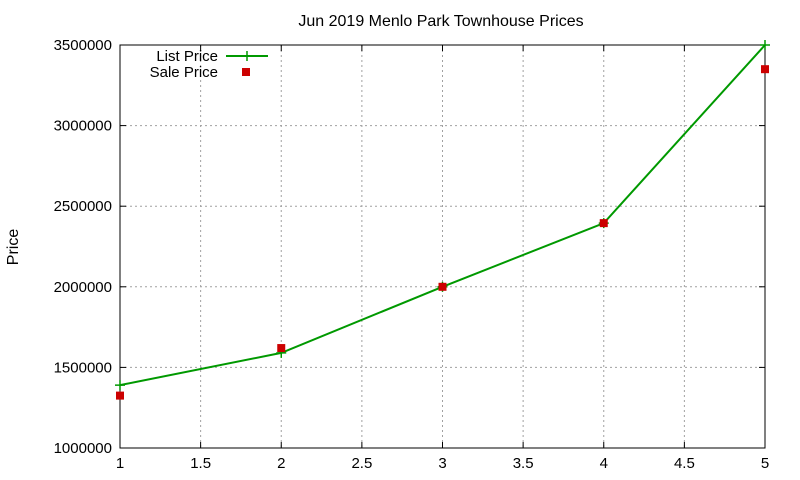 Image resolution: width=800 pixels, height=480 pixels. I want to click on y-tick-label: 3000000, so click(83, 126).